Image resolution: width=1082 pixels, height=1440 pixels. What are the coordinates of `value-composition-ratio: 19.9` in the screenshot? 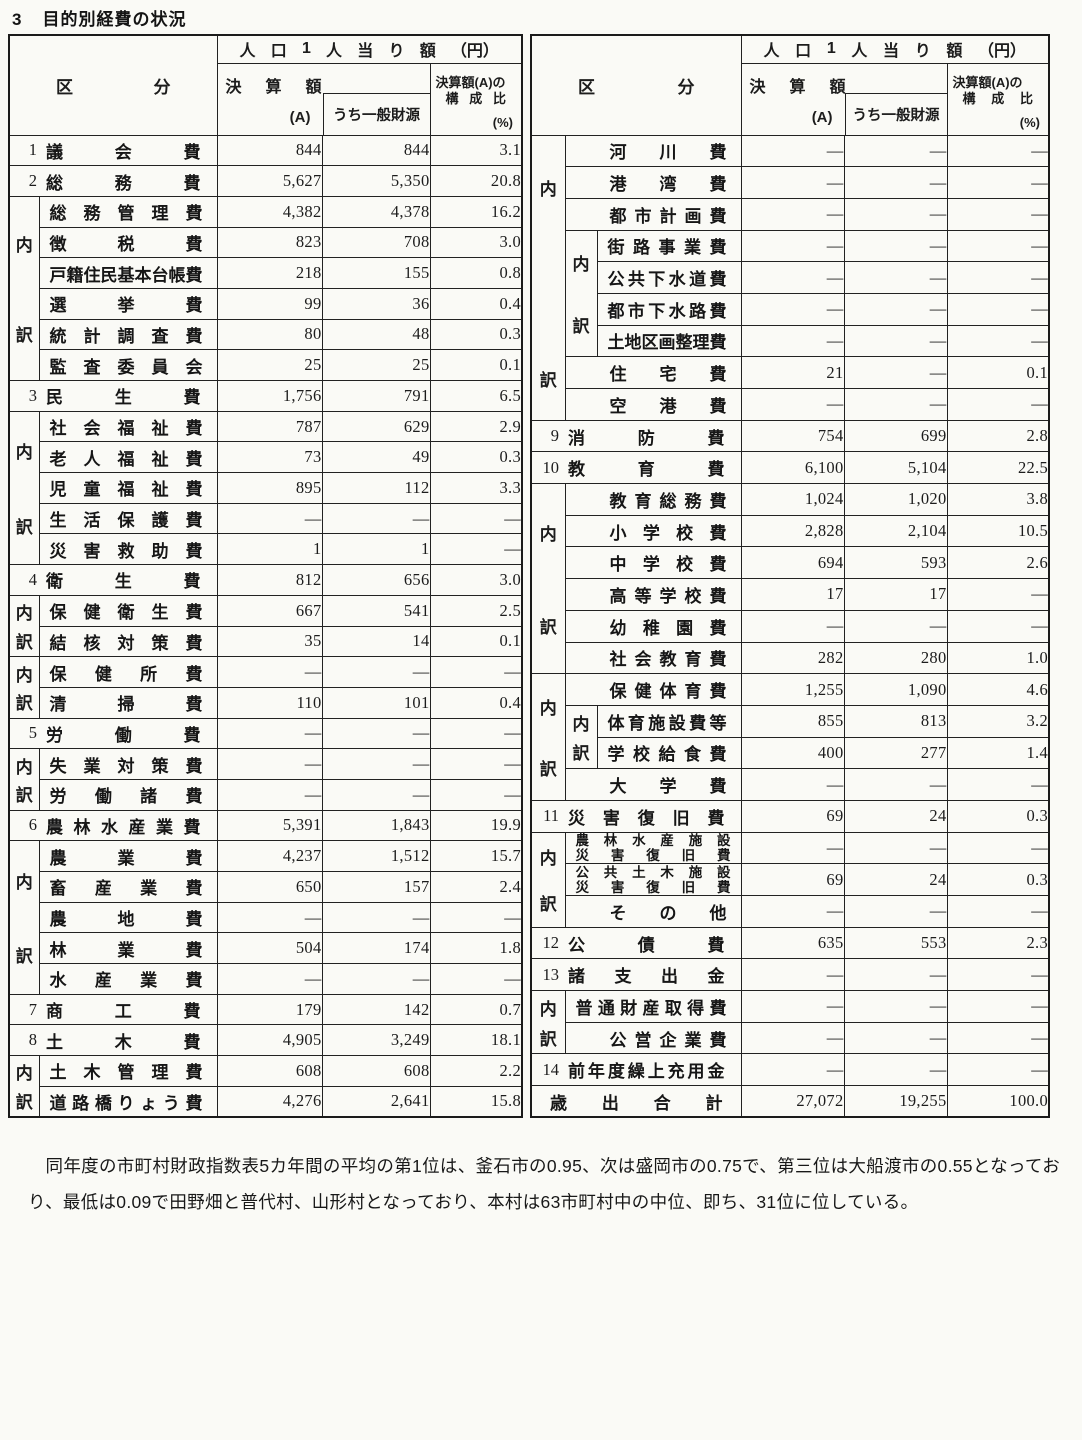 It's located at (476, 825).